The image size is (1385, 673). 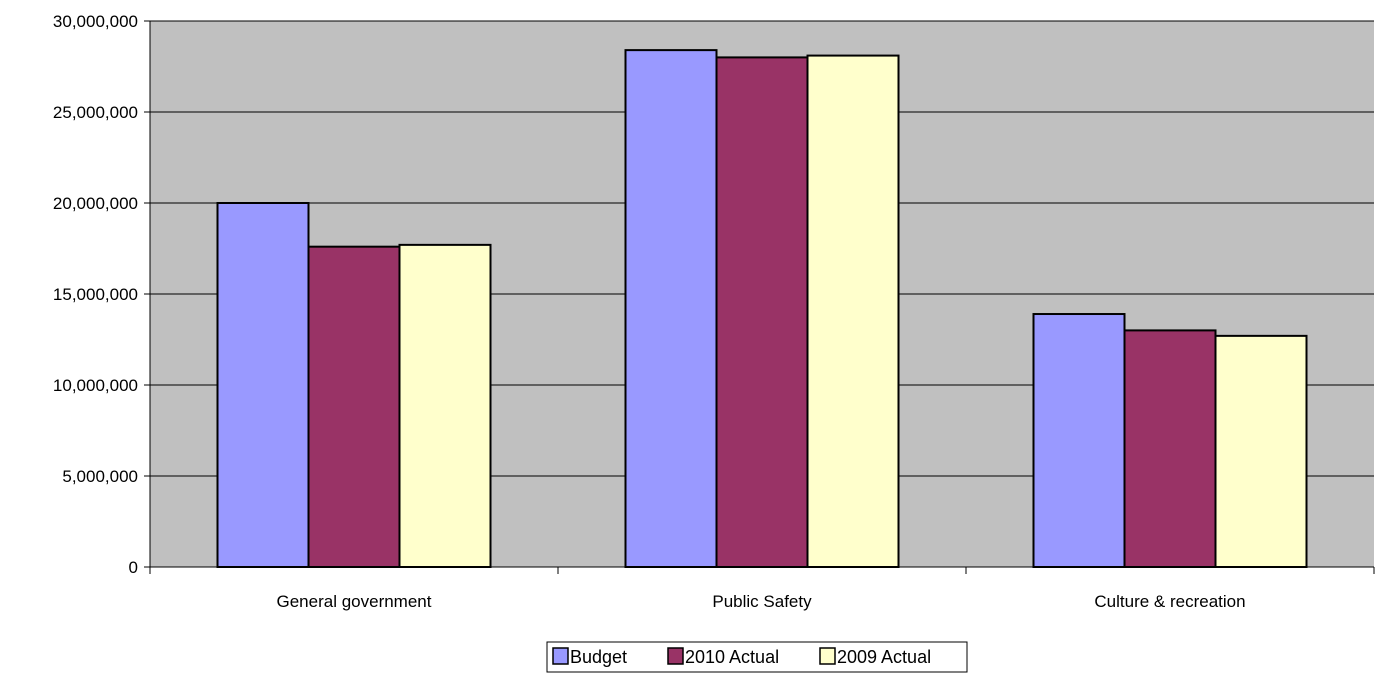 What do you see at coordinates (354, 601) in the screenshot?
I see `x-tick-label: General government` at bounding box center [354, 601].